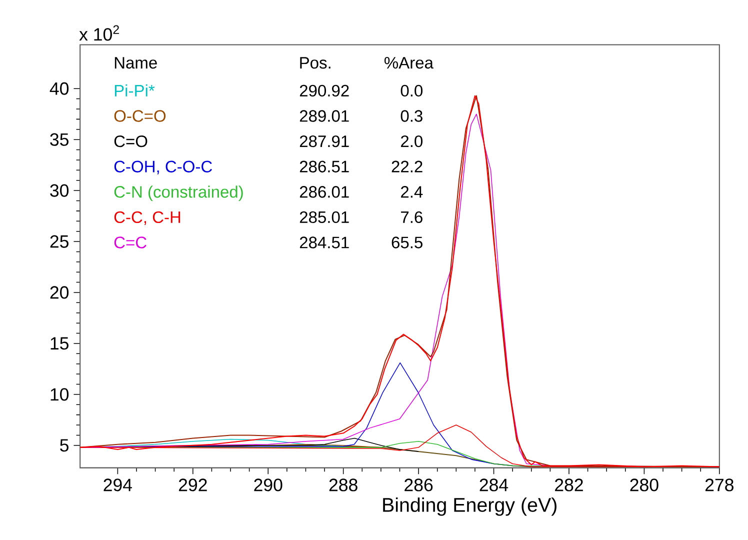 This screenshot has width=748, height=540. I want to click on x-tick-label: 288, so click(343, 485).